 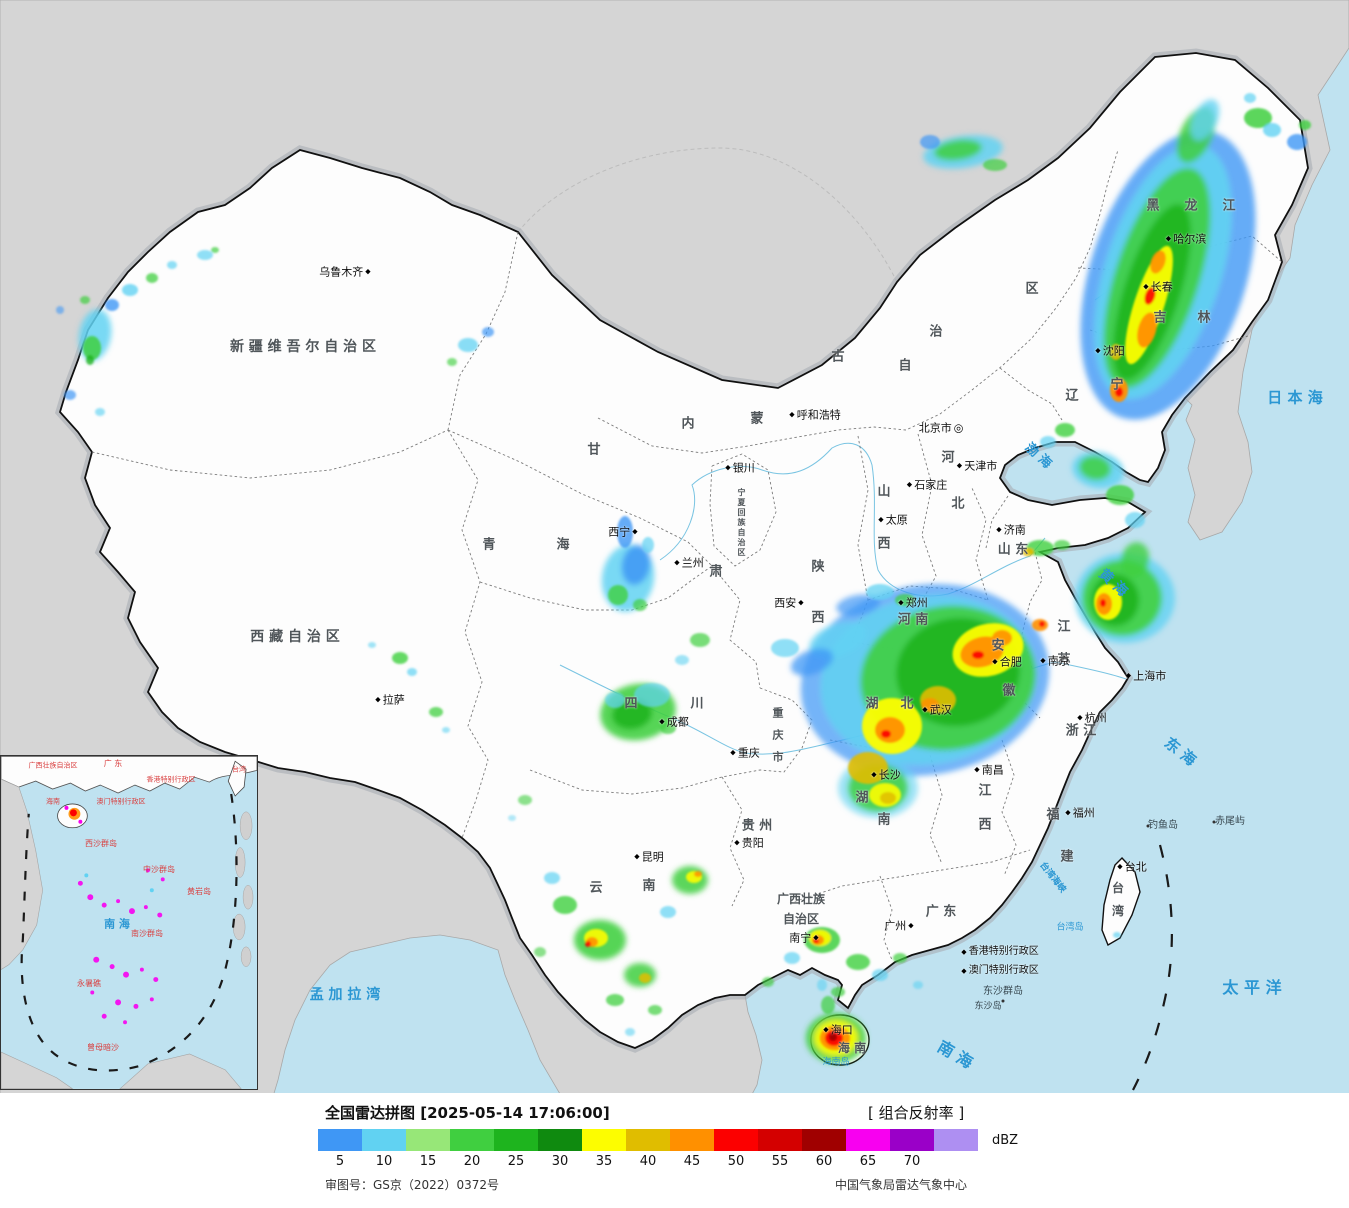 I want to click on mongolia-border, so click(x=707, y=215).